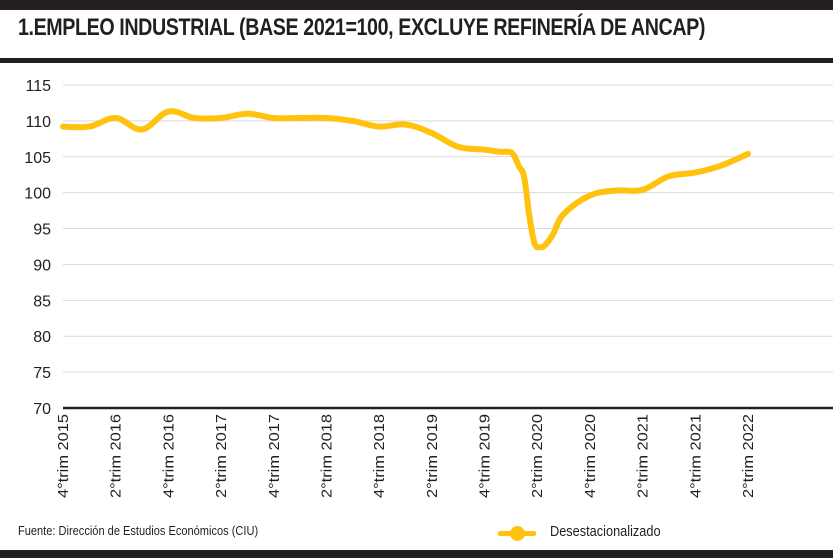 The height and width of the screenshot is (558, 833). Describe the element at coordinates (42, 373) in the screenshot. I see `y-tick-label: 75` at that location.